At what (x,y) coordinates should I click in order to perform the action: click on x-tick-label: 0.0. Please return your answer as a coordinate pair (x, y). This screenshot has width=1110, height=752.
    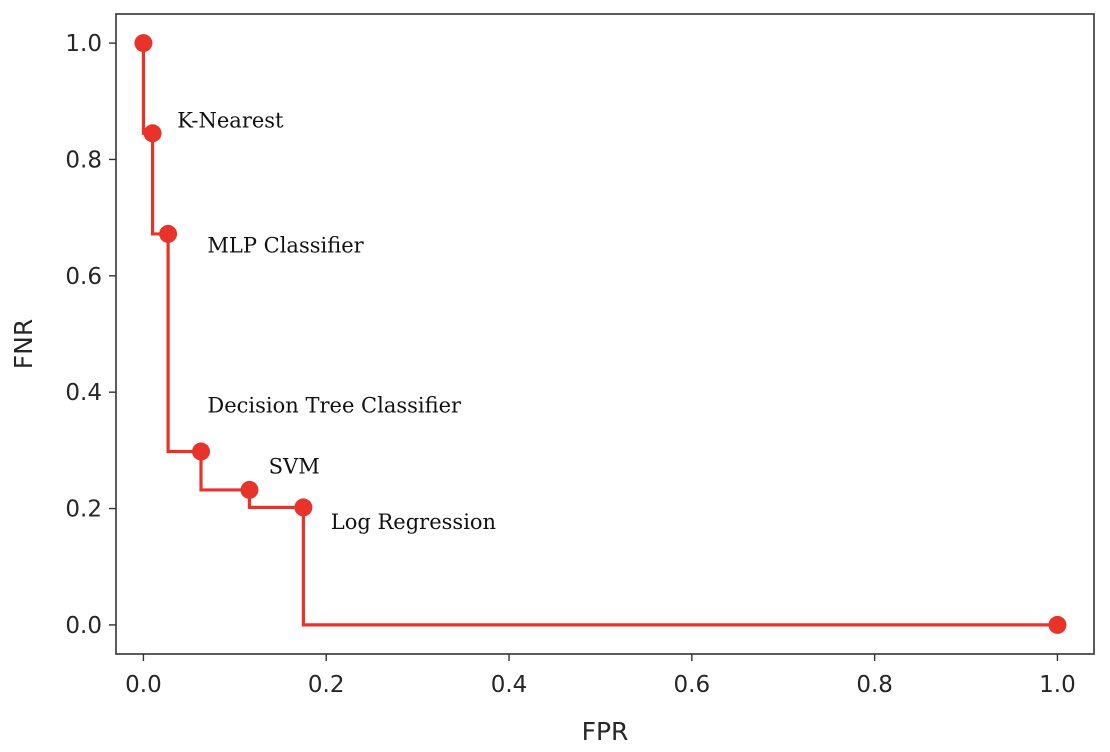
    Looking at the image, I should click on (143, 685).